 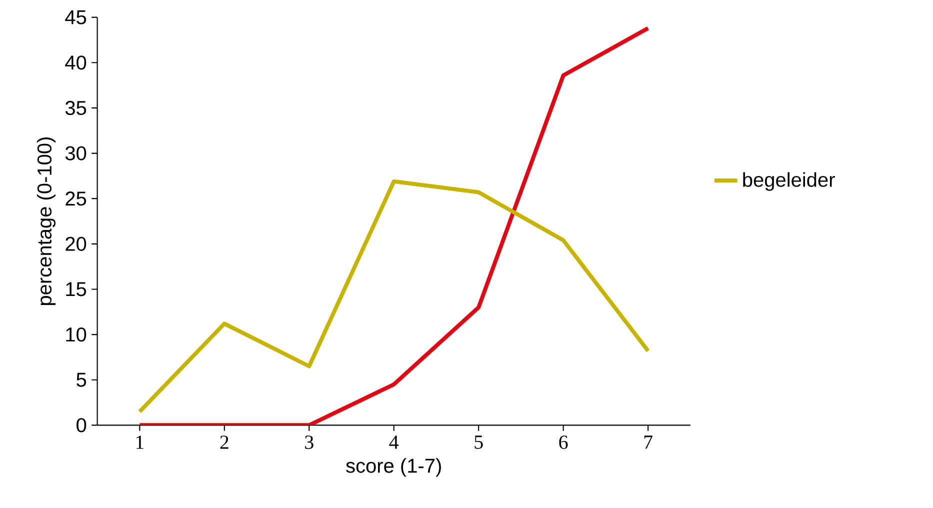 What do you see at coordinates (75, 153) in the screenshot?
I see `y-tick-label: 30` at bounding box center [75, 153].